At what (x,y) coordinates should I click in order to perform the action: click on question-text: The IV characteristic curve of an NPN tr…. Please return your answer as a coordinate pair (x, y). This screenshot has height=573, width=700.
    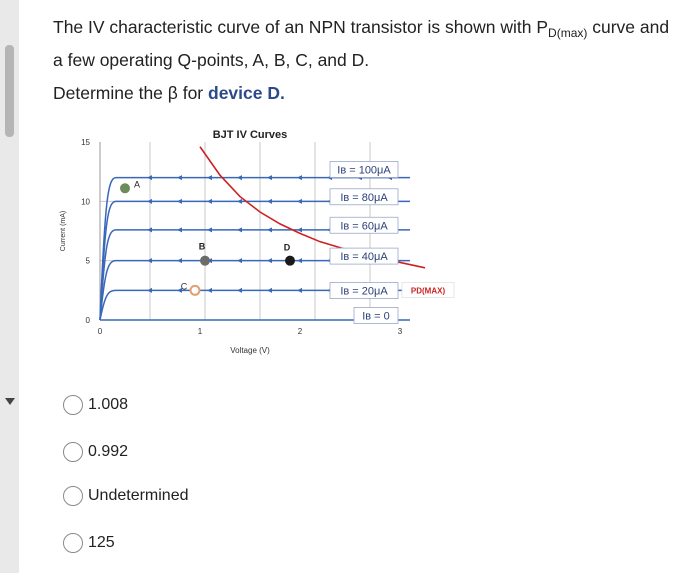
    Looking at the image, I should click on (368, 44).